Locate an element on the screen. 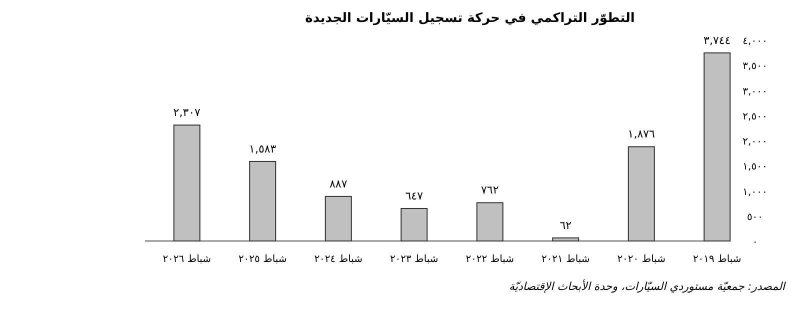  data-label: ٧٦٢ is located at coordinates (490, 190).